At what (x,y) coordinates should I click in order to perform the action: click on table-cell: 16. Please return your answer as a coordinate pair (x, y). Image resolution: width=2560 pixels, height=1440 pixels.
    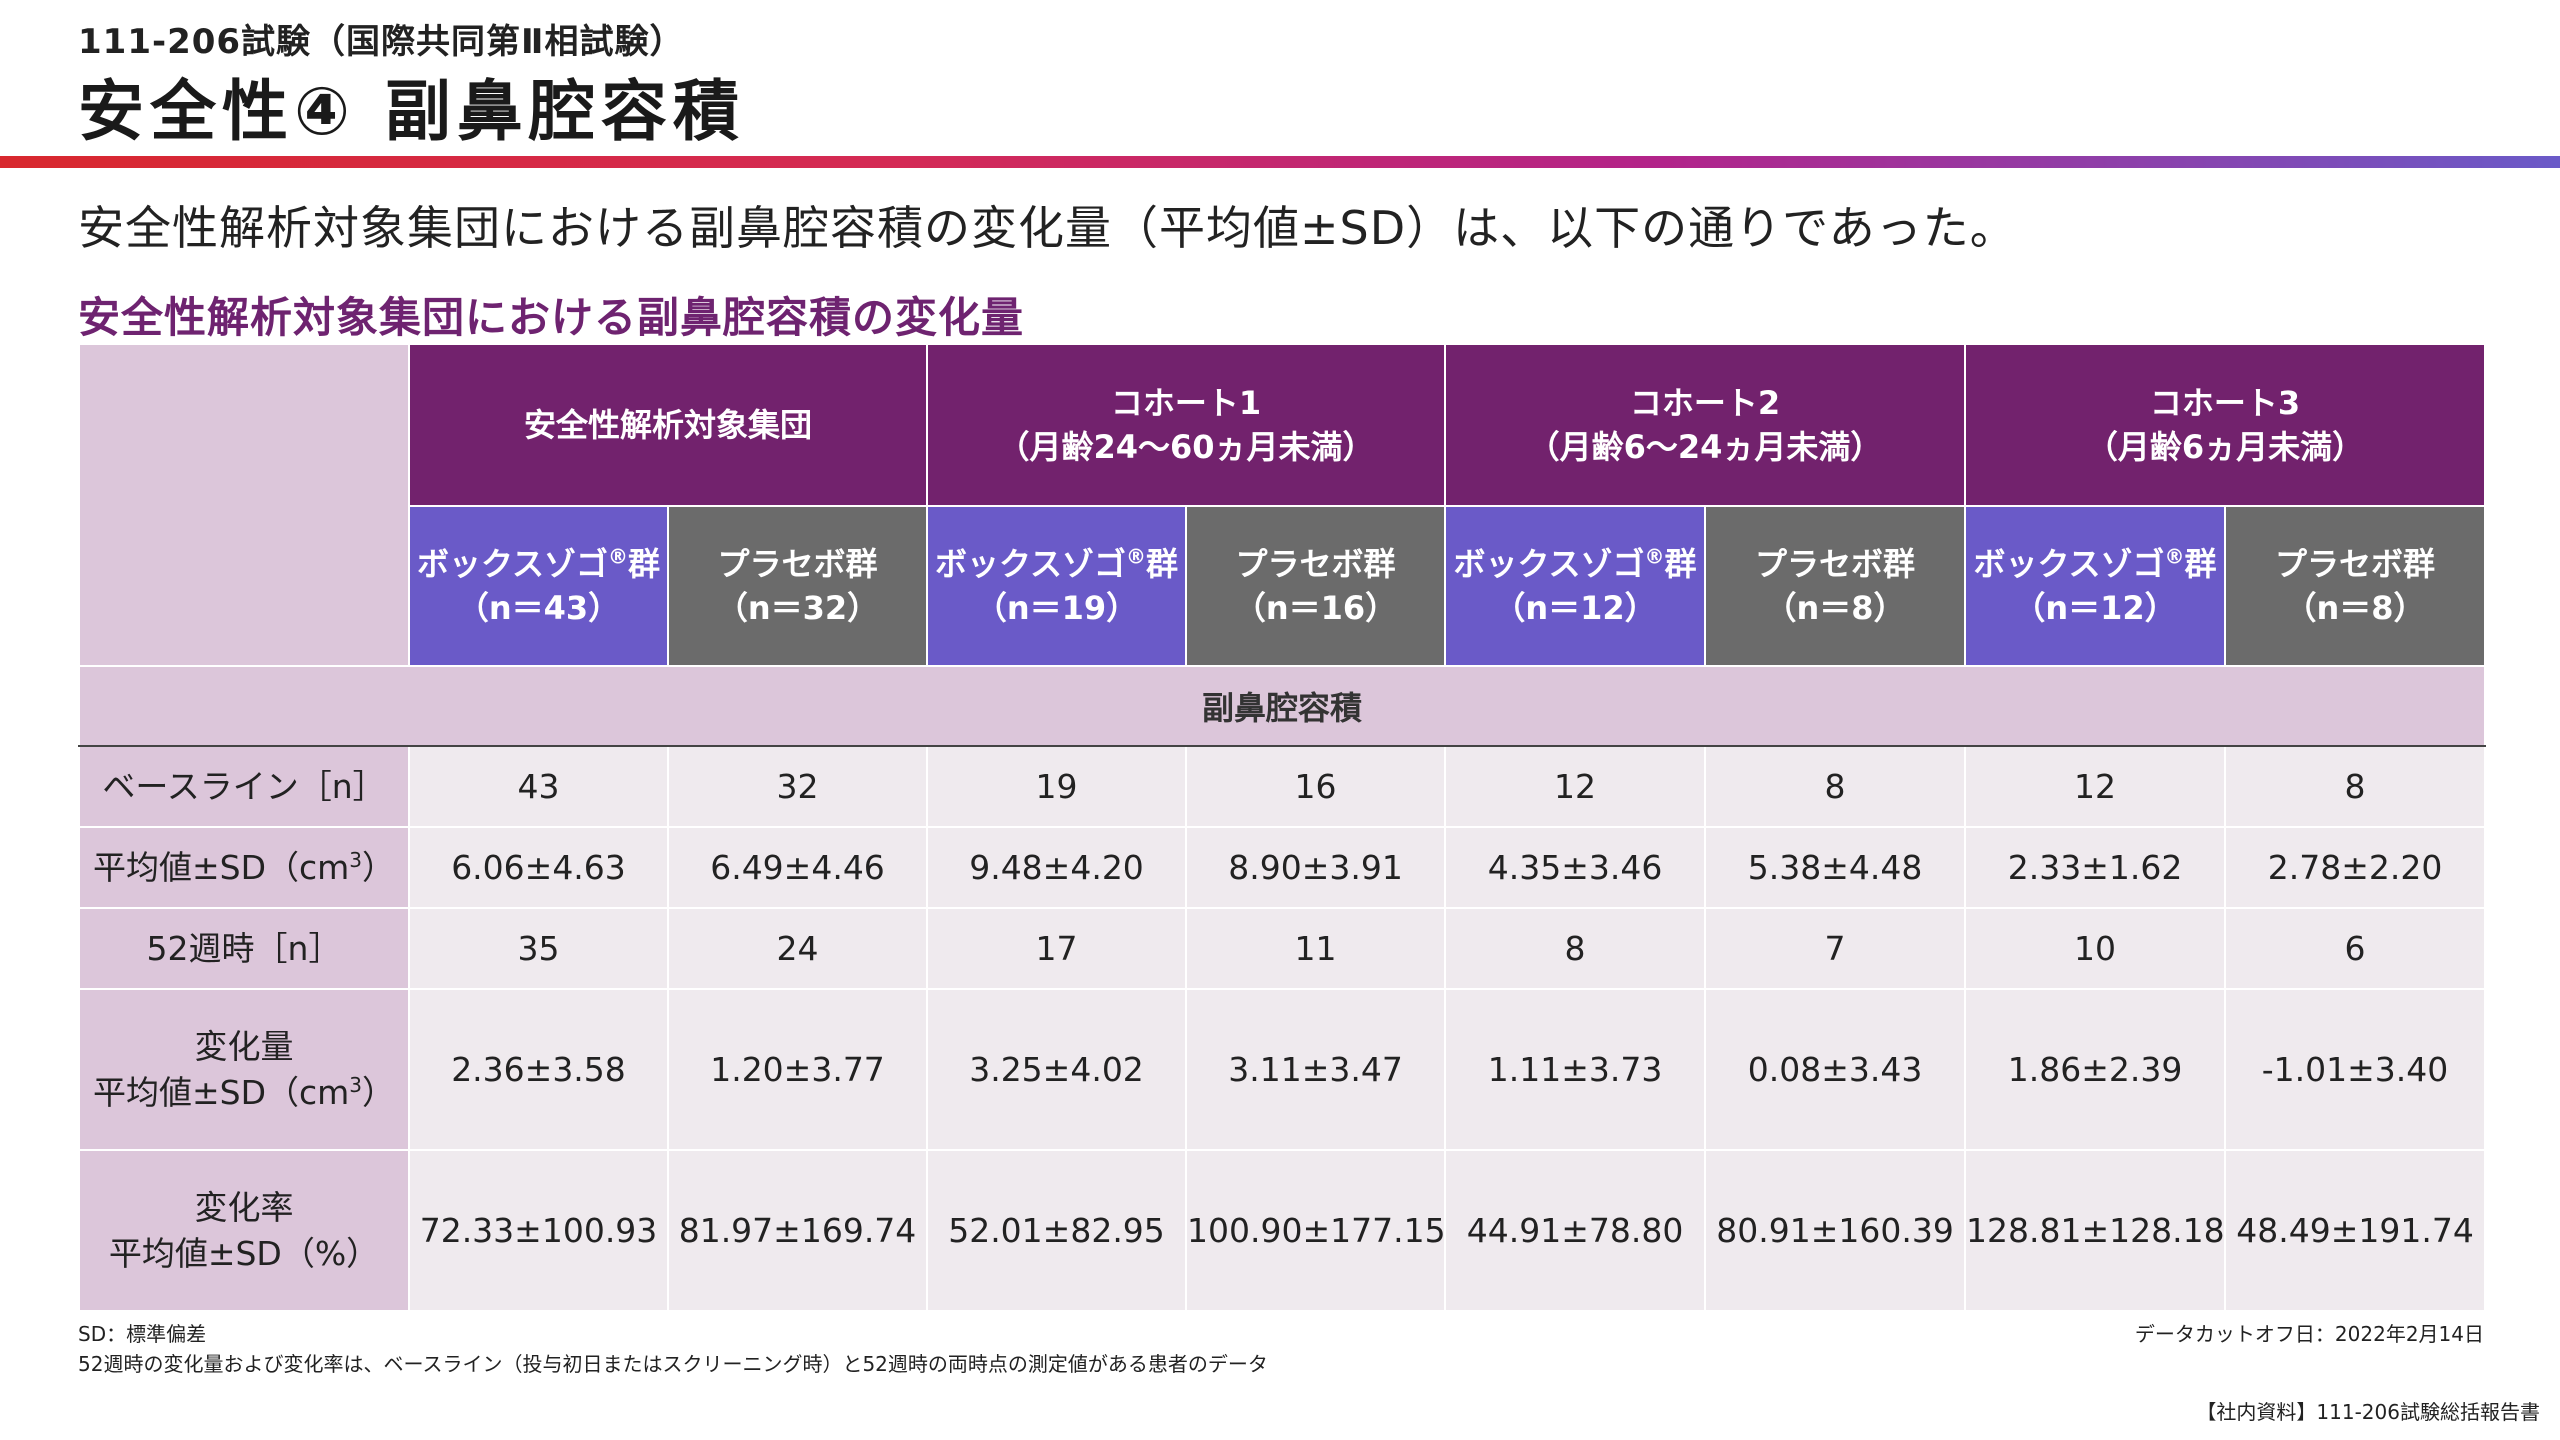
    Looking at the image, I should click on (1316, 786).